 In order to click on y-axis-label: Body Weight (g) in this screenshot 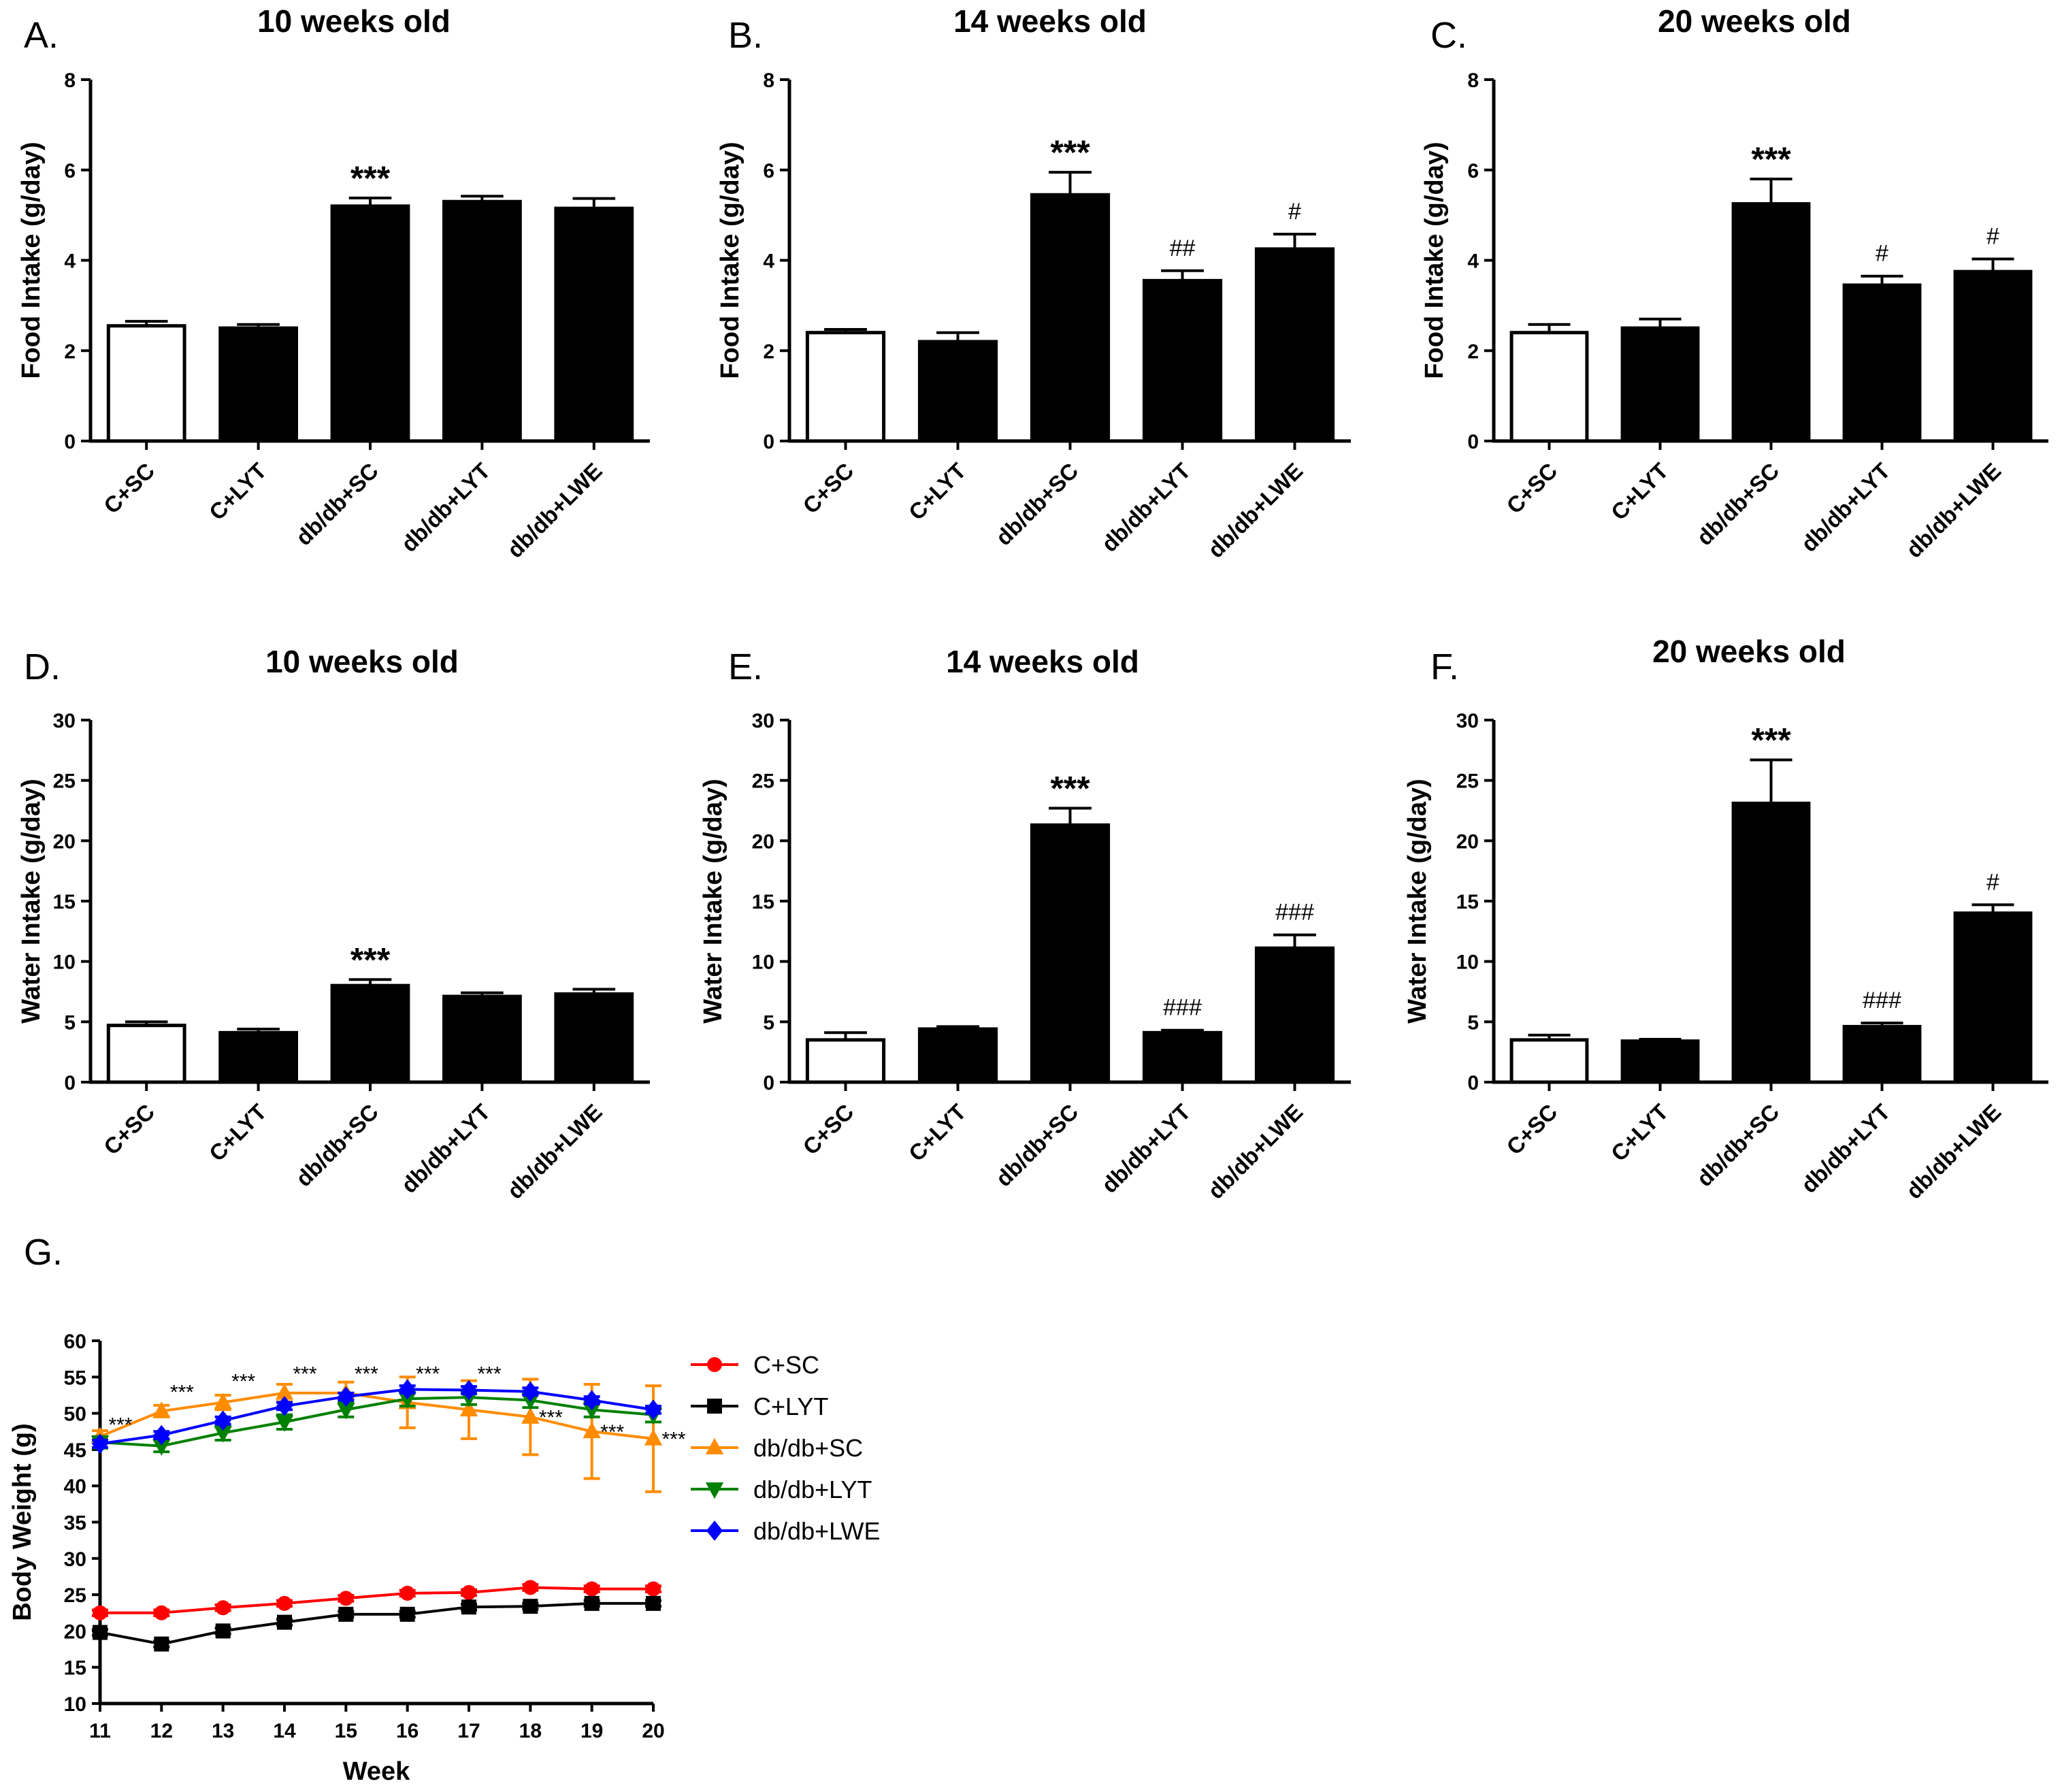, I will do `click(22, 1522)`.